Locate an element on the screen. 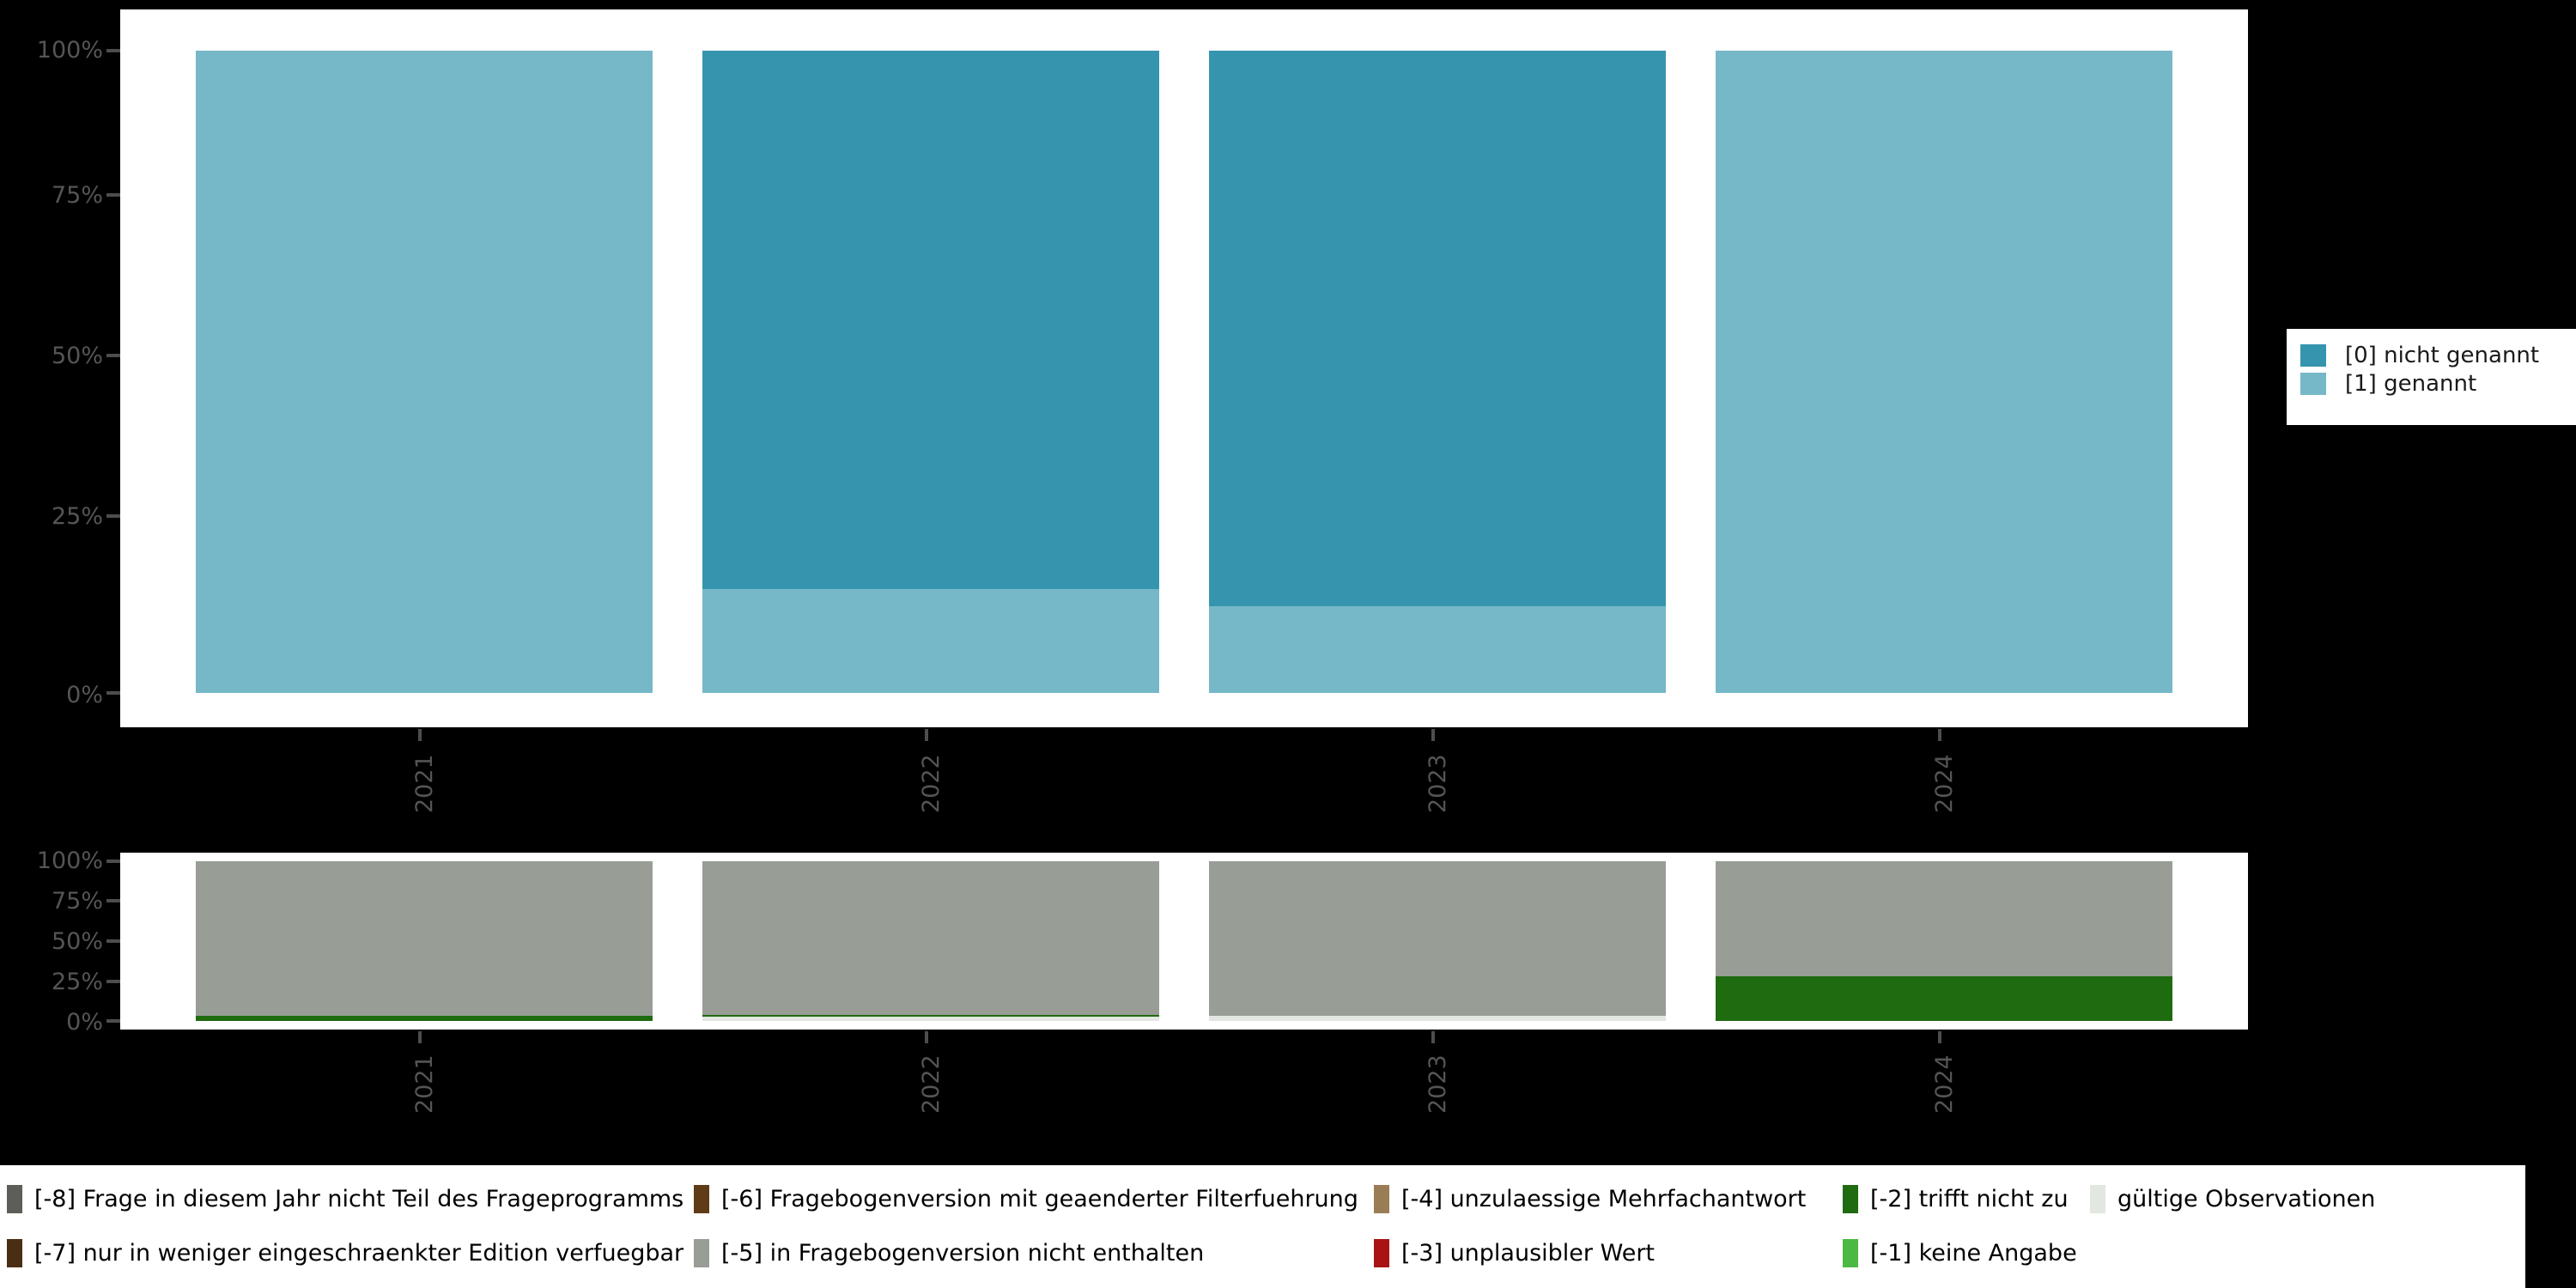 The image size is (2576, 1288). x-tick-mark-2023 is located at coordinates (1433, 735).